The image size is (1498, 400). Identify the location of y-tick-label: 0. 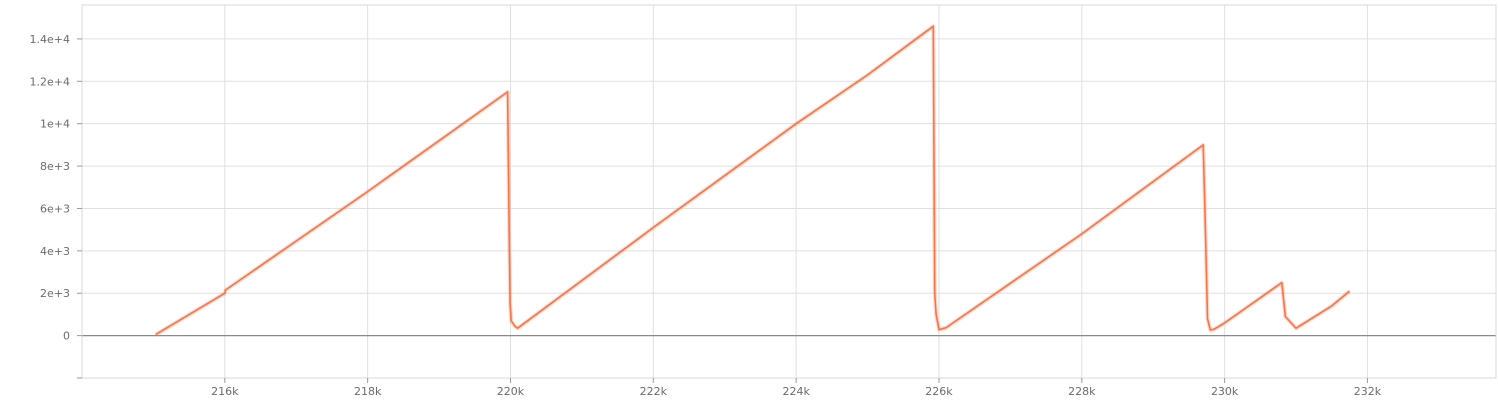
(66, 336).